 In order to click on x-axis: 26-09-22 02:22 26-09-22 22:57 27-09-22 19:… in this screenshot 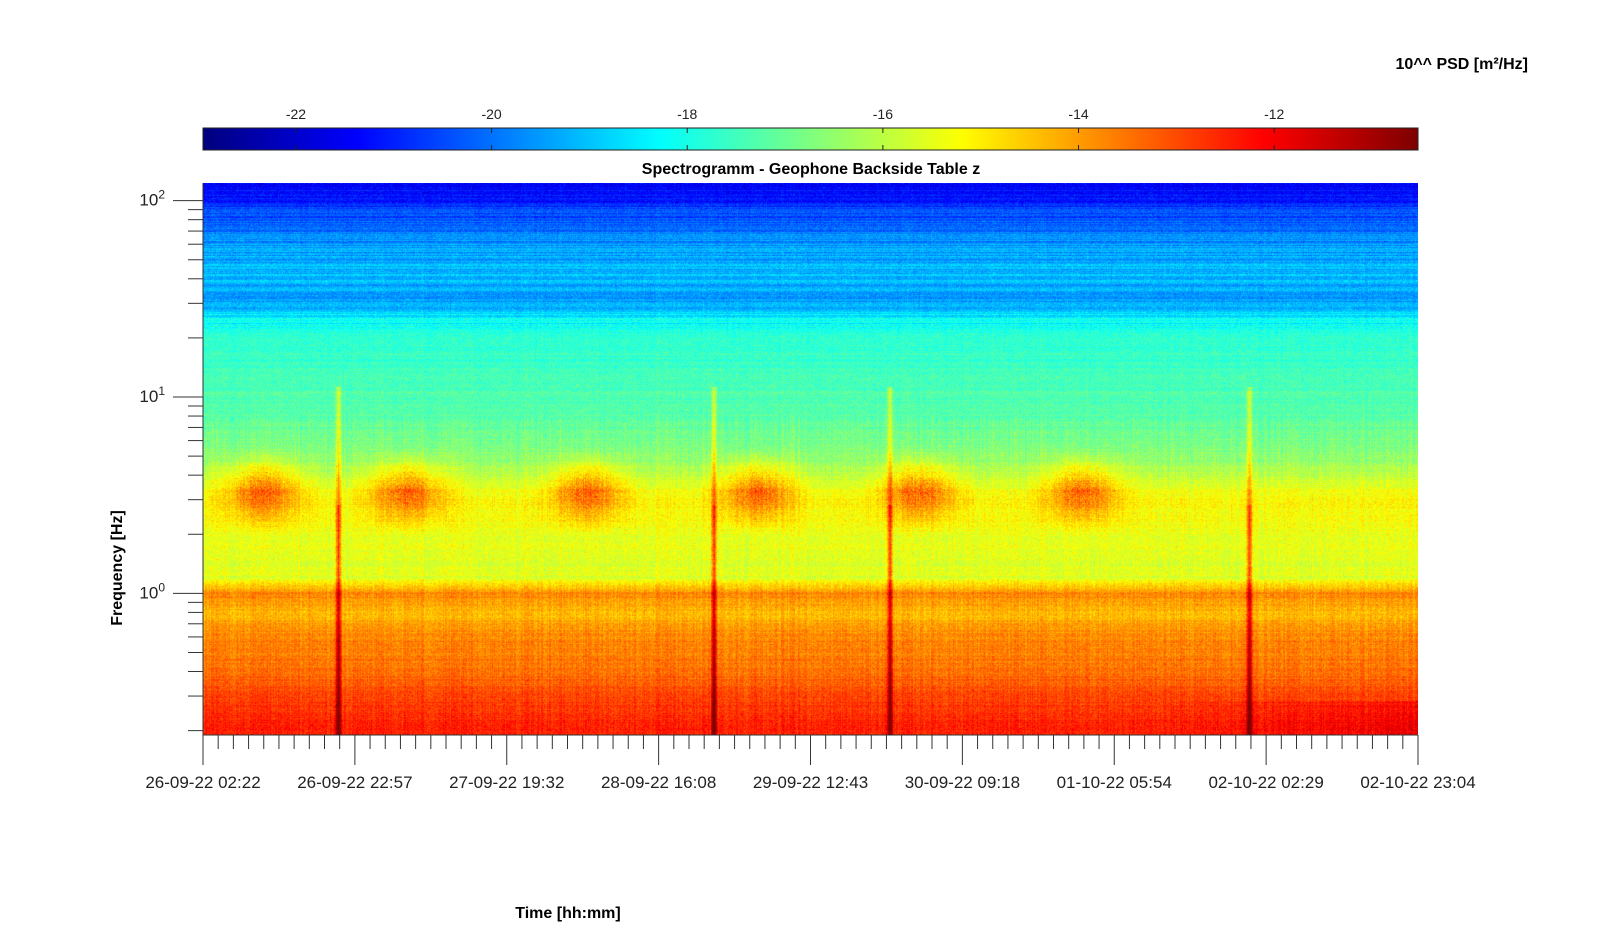, I will do `click(810, 763)`.